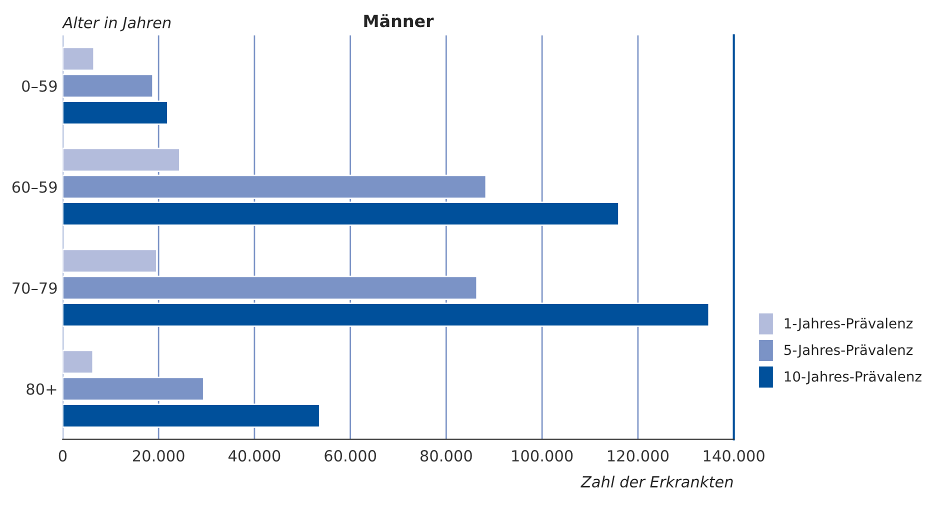 The width and height of the screenshot is (936, 505). I want to click on x-tick-label: 100.000, so click(542, 456).